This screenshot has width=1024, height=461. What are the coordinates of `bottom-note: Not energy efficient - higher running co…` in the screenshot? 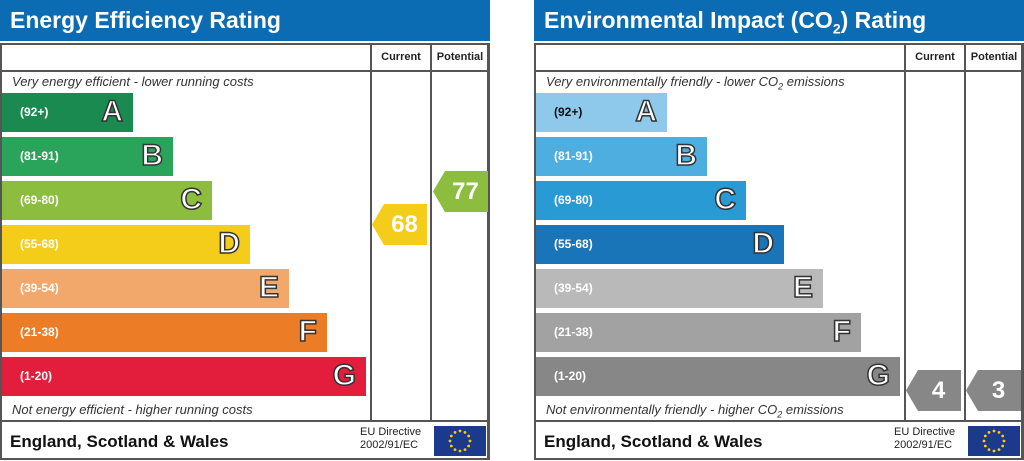 It's located at (132, 409).